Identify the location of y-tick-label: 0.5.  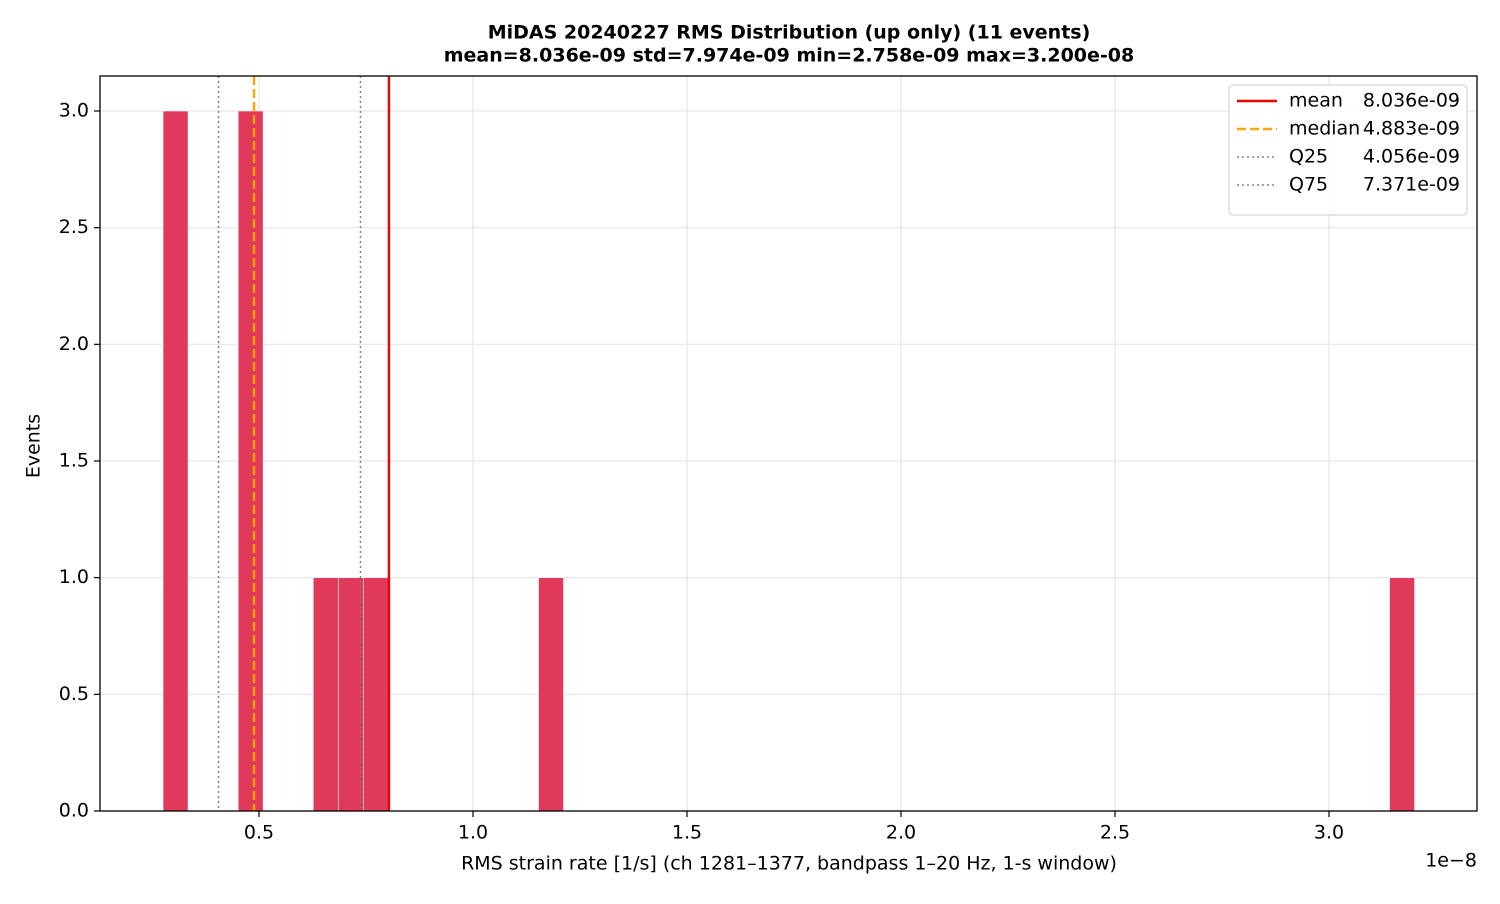
(74, 694).